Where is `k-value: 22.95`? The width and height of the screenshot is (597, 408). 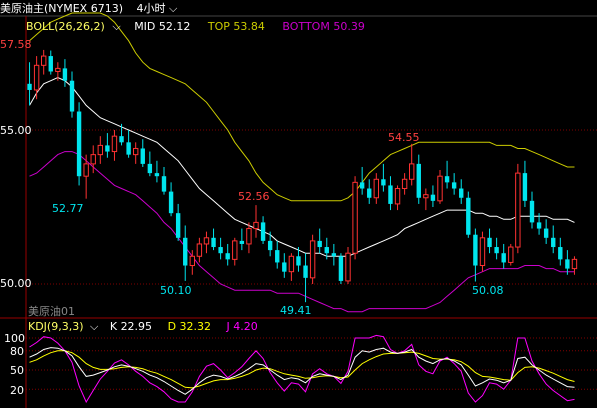
k-value: 22.95 is located at coordinates (136, 326).